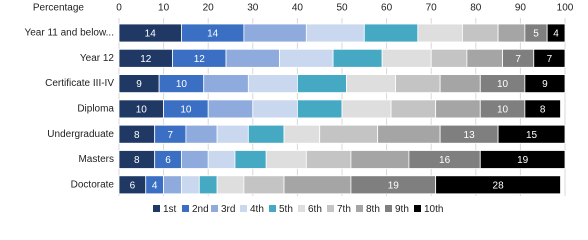 The image size is (588, 240). What do you see at coordinates (445, 160) in the screenshot?
I see `data-label: 16` at bounding box center [445, 160].